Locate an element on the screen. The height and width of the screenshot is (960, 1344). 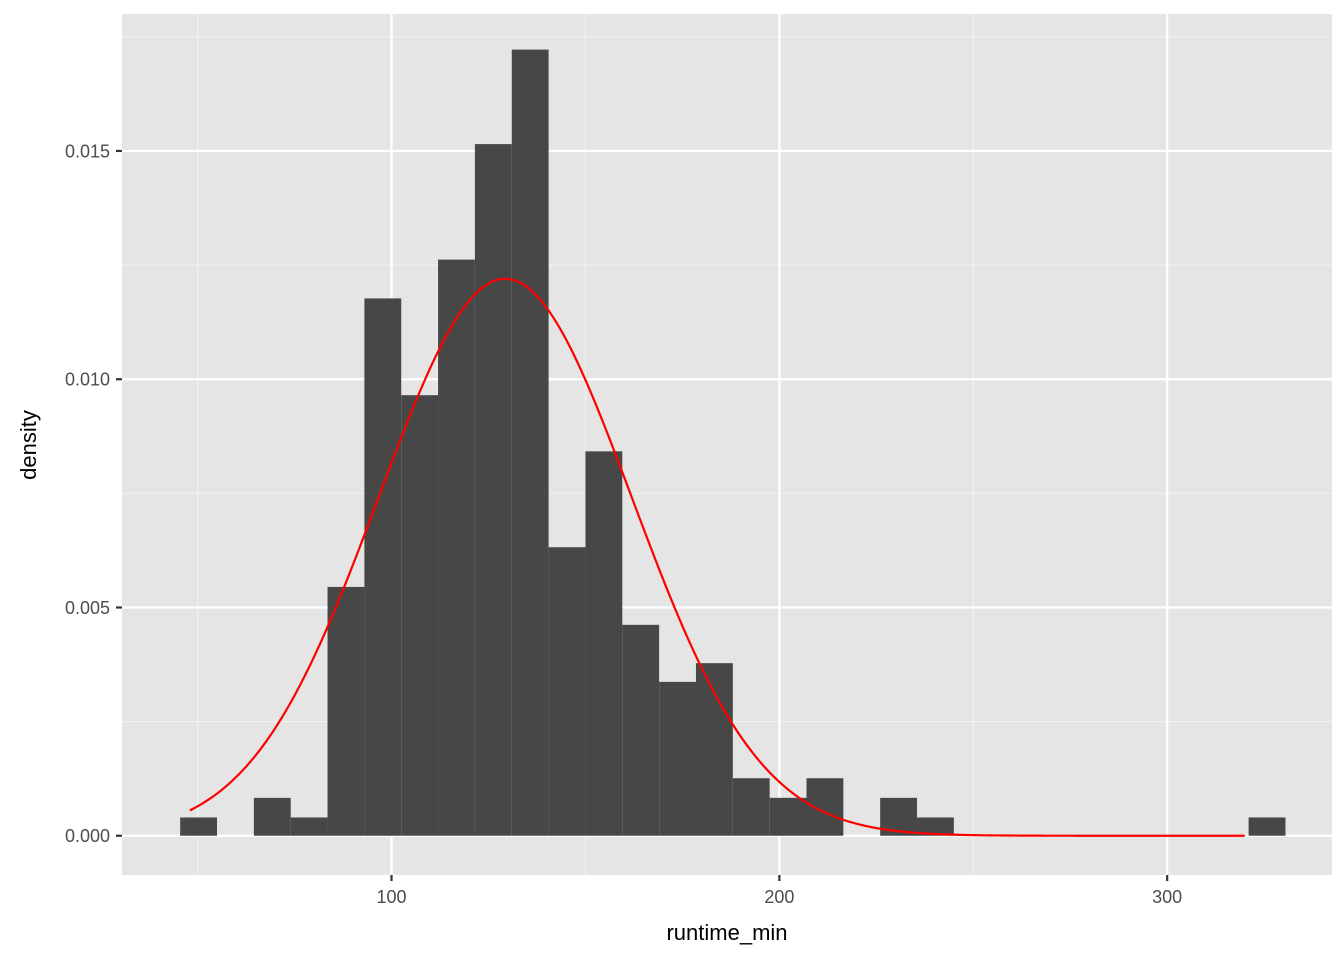
x-tick-label: 100 is located at coordinates (392, 897).